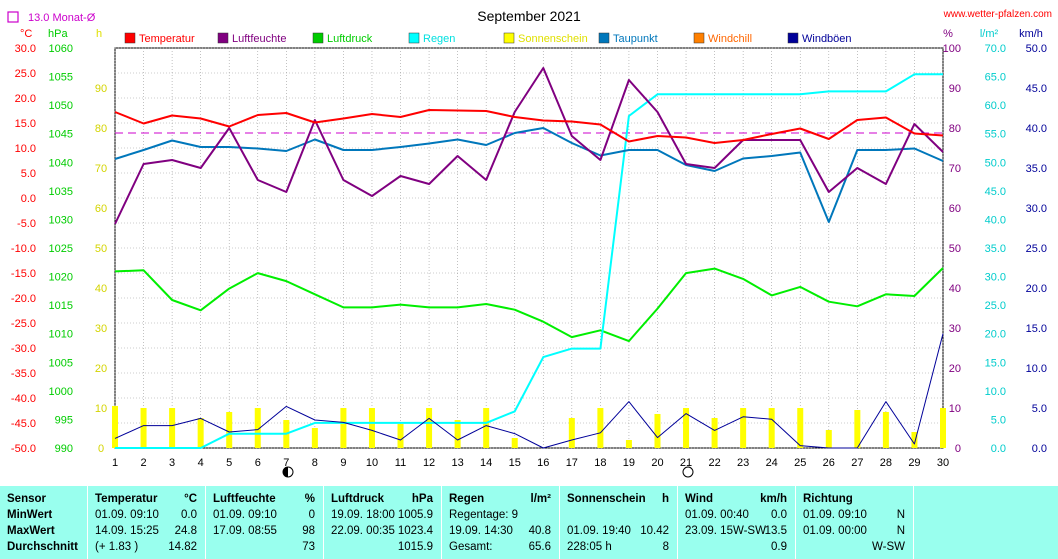 Image resolution: width=1058 pixels, height=559 pixels. What do you see at coordinates (101, 209) in the screenshot?
I see `sunshine-axis-label: 60` at bounding box center [101, 209].